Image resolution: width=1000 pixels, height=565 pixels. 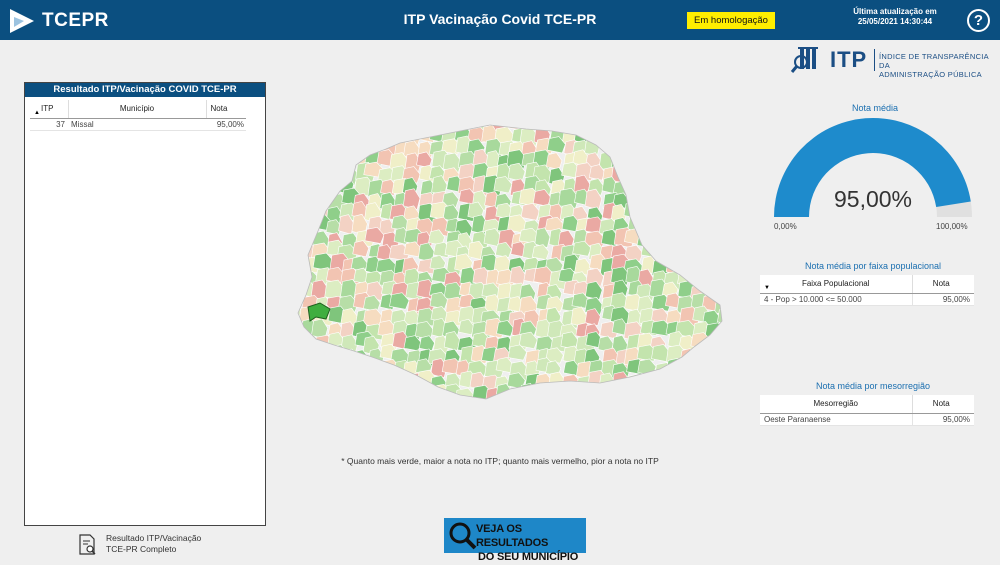 I want to click on col-municipio: Município, so click(x=136, y=109).